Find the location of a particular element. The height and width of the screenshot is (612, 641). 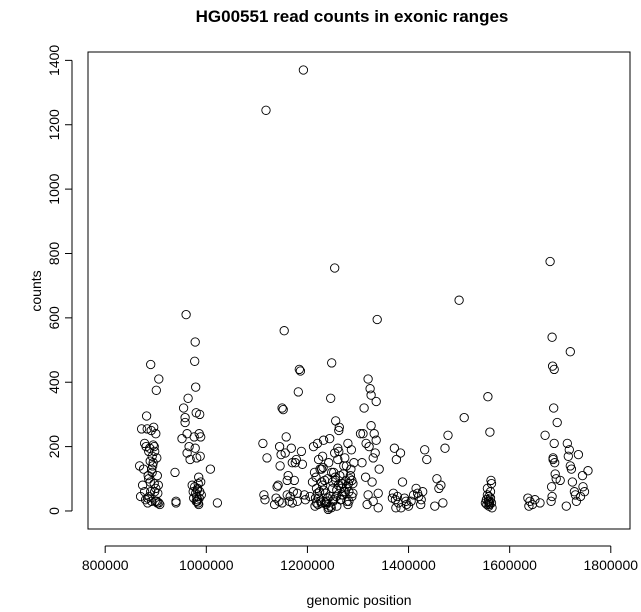

y-axis: 0 200 400 600 800 1000 1200 1400 is located at coordinates (59, 280).